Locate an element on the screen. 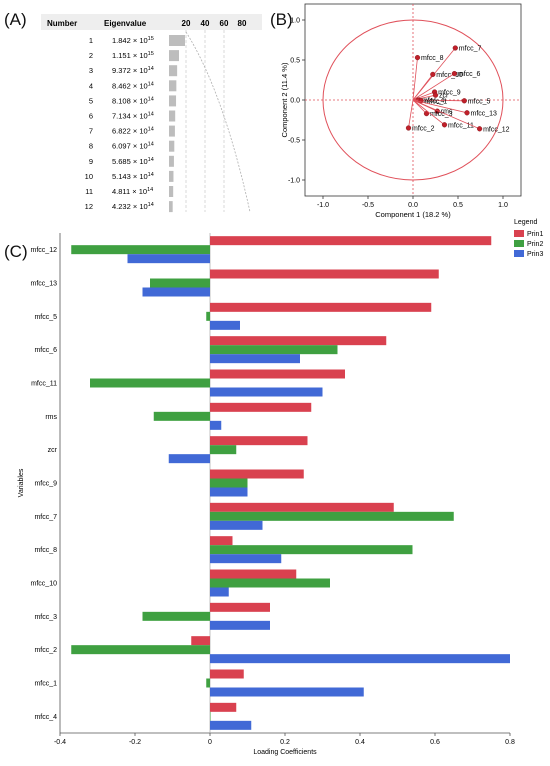 The image size is (550, 766). eigenvalue-mantissa: 1.842 × 10 is located at coordinates (130, 40).